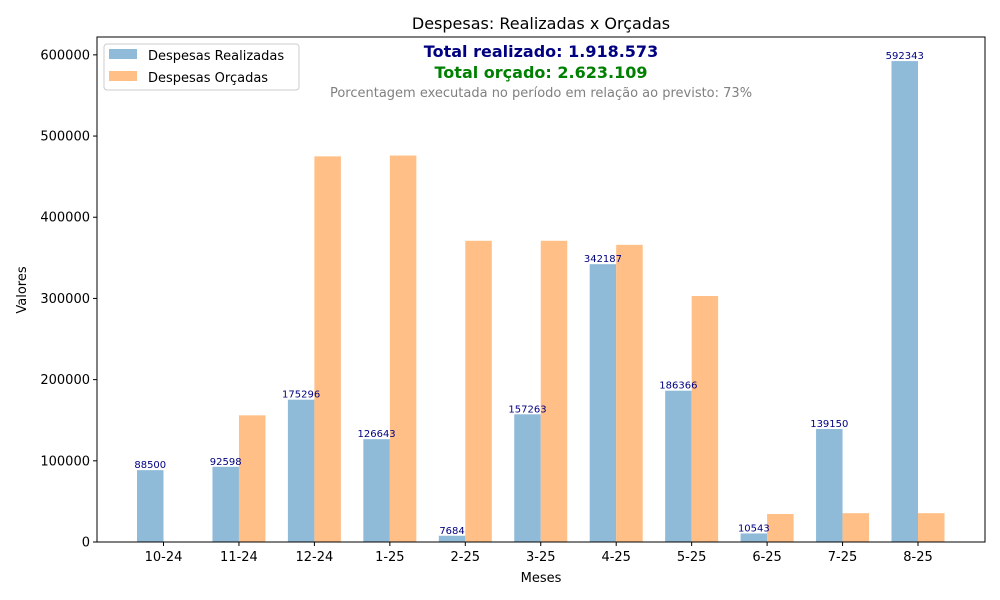 The height and width of the screenshot is (600, 1000). Describe the element at coordinates (754, 528) in the screenshot. I see `data-label-realizadas-6-25: 10543` at that location.